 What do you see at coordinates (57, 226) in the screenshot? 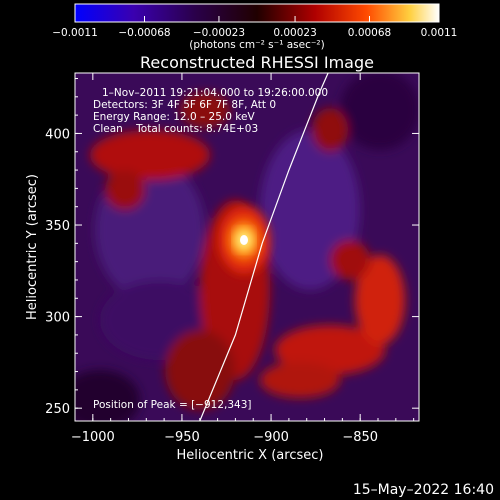
I see `y-tick-label: 350` at bounding box center [57, 226].